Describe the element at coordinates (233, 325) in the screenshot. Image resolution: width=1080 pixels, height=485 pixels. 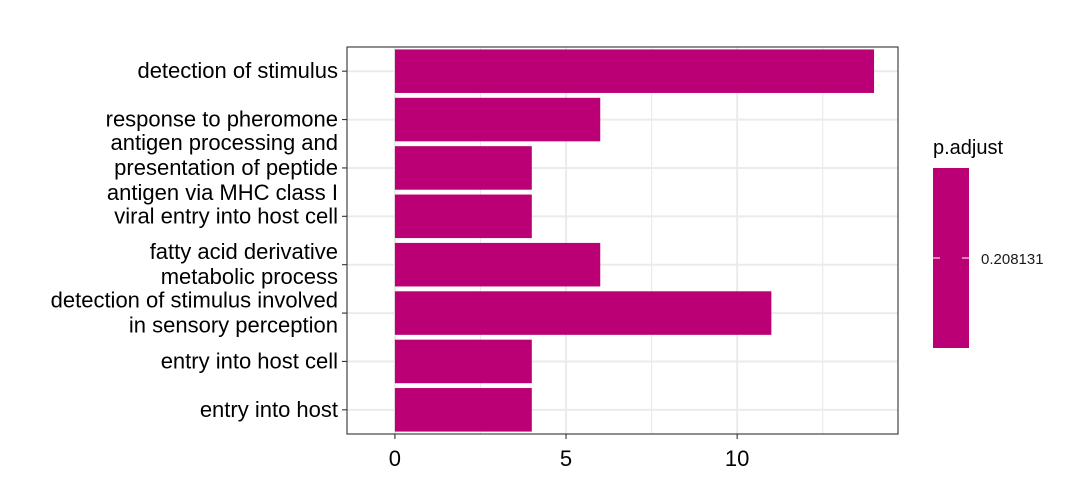
I see `y-tick-label: in sensory perception` at that location.